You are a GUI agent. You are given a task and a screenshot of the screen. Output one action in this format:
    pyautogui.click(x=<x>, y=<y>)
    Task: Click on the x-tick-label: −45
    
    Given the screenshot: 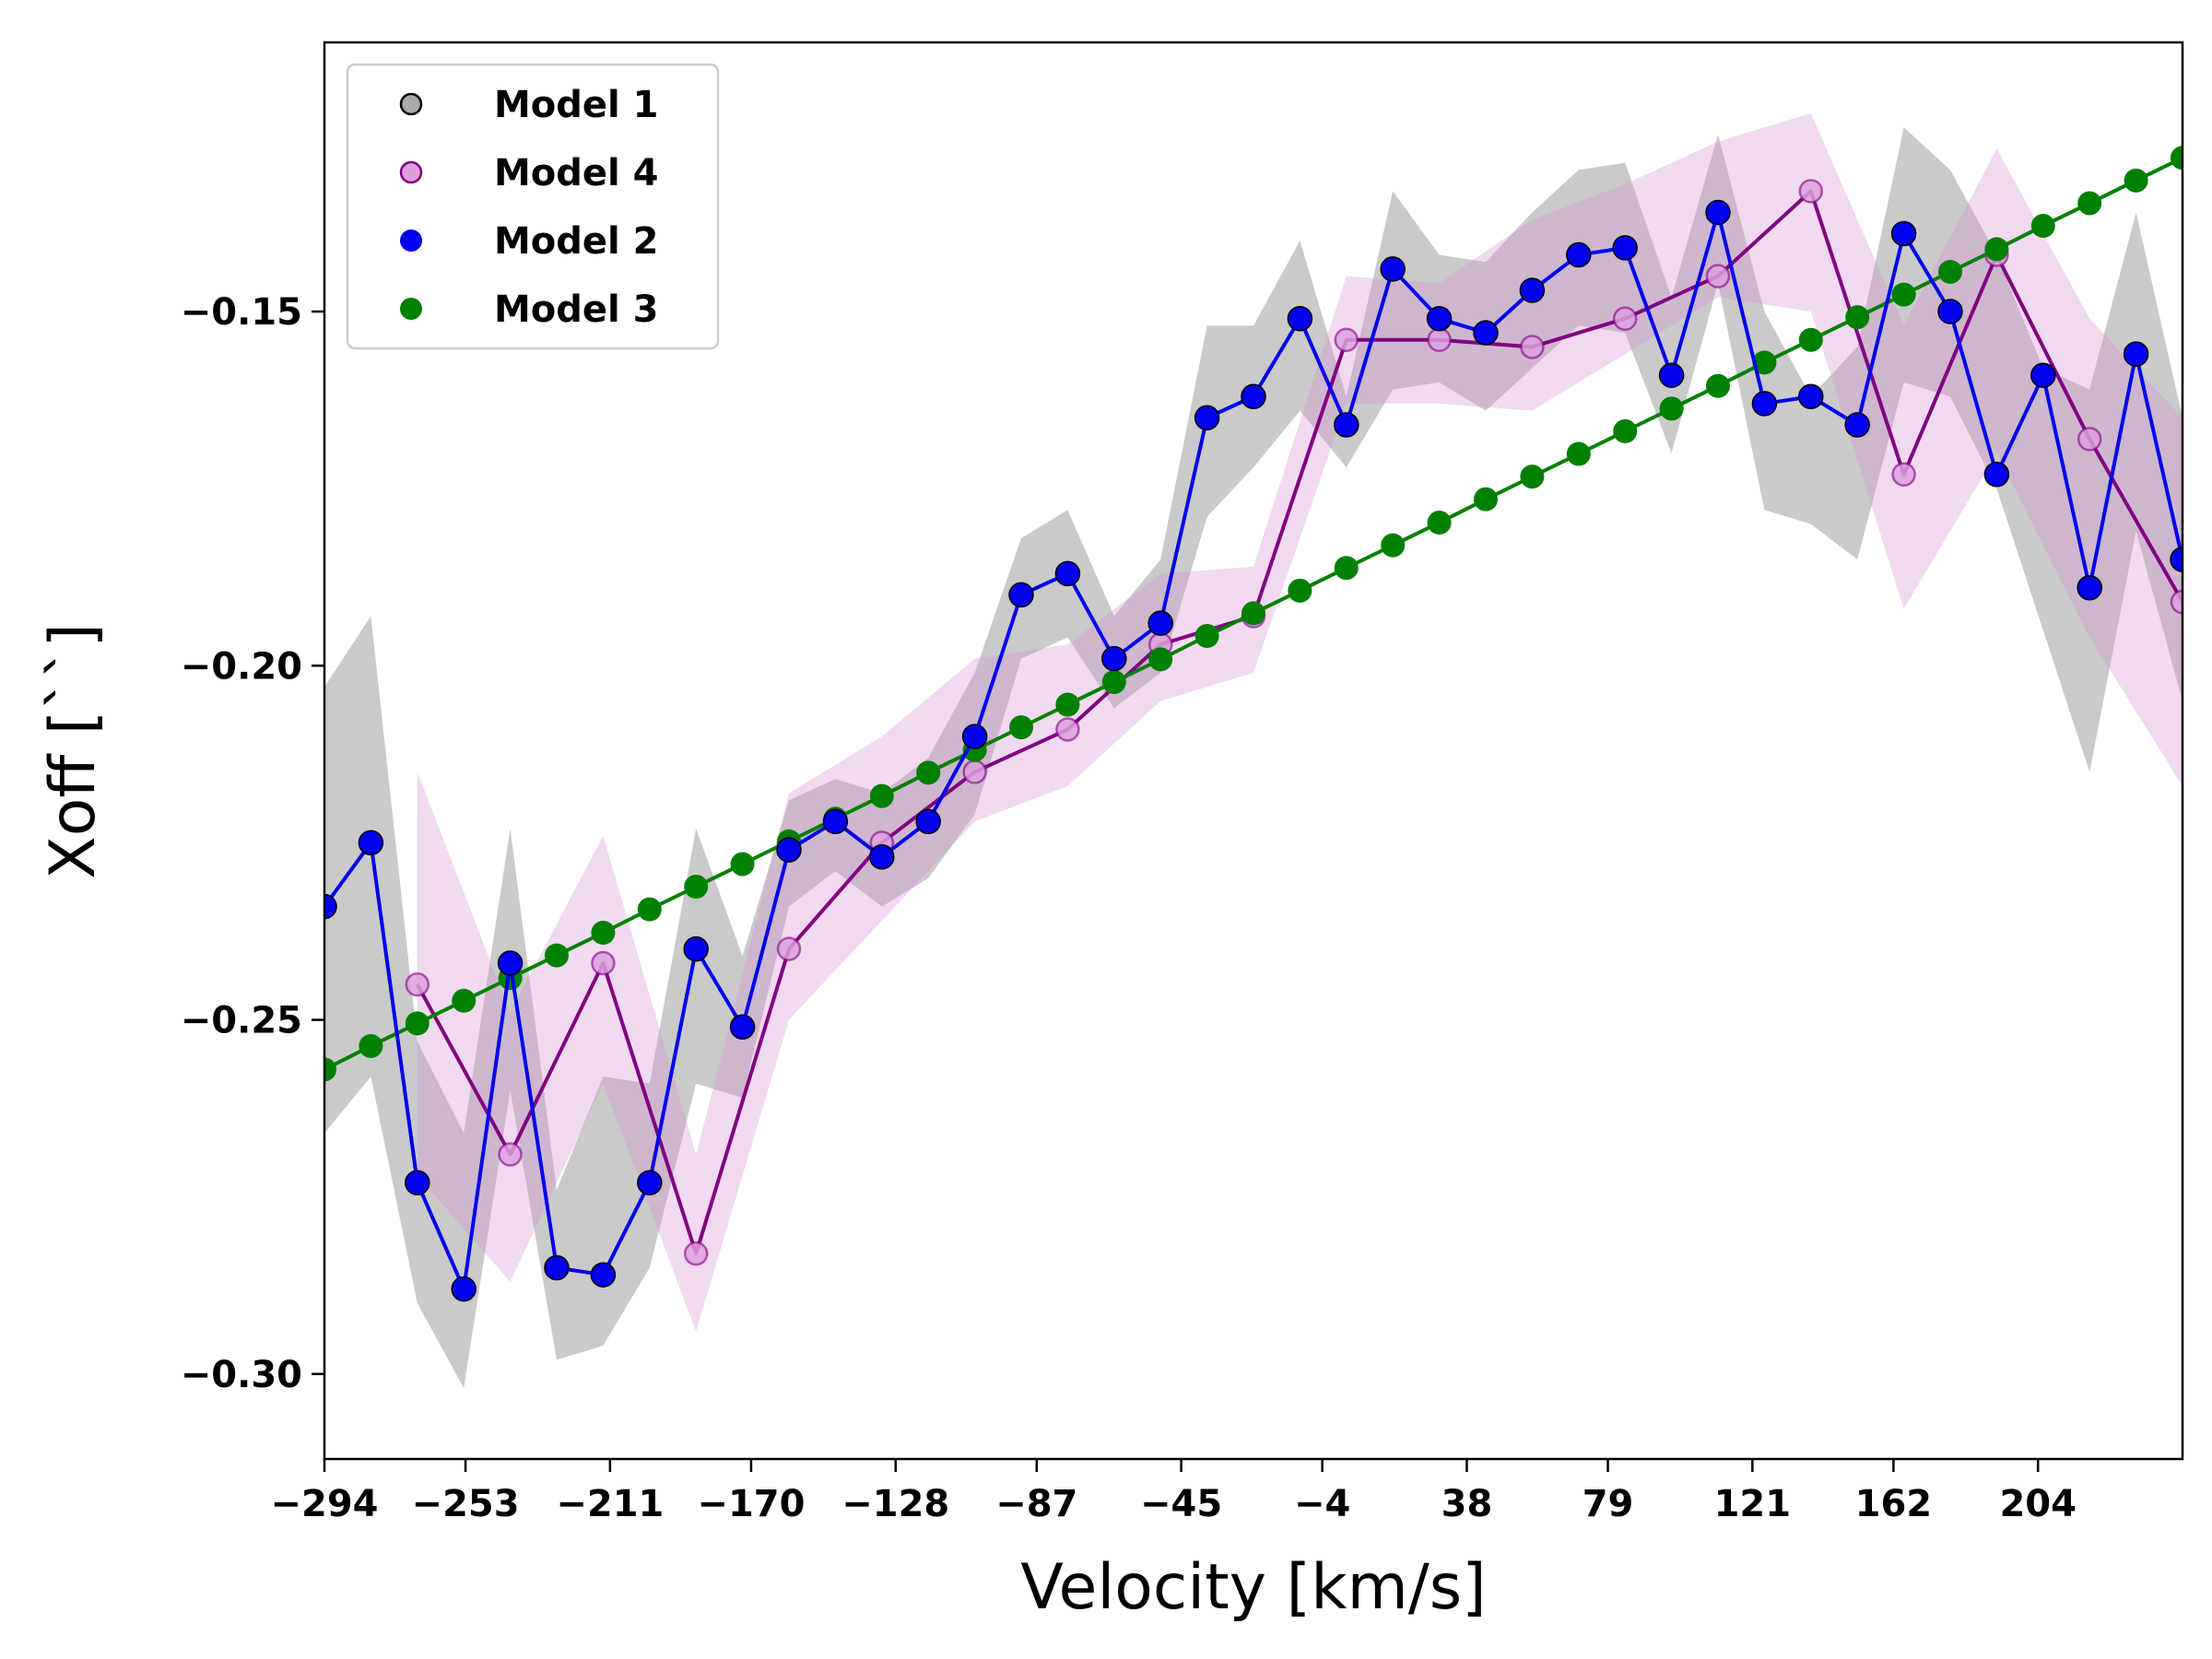 What is the action you would take?
    pyautogui.click(x=1181, y=1504)
    